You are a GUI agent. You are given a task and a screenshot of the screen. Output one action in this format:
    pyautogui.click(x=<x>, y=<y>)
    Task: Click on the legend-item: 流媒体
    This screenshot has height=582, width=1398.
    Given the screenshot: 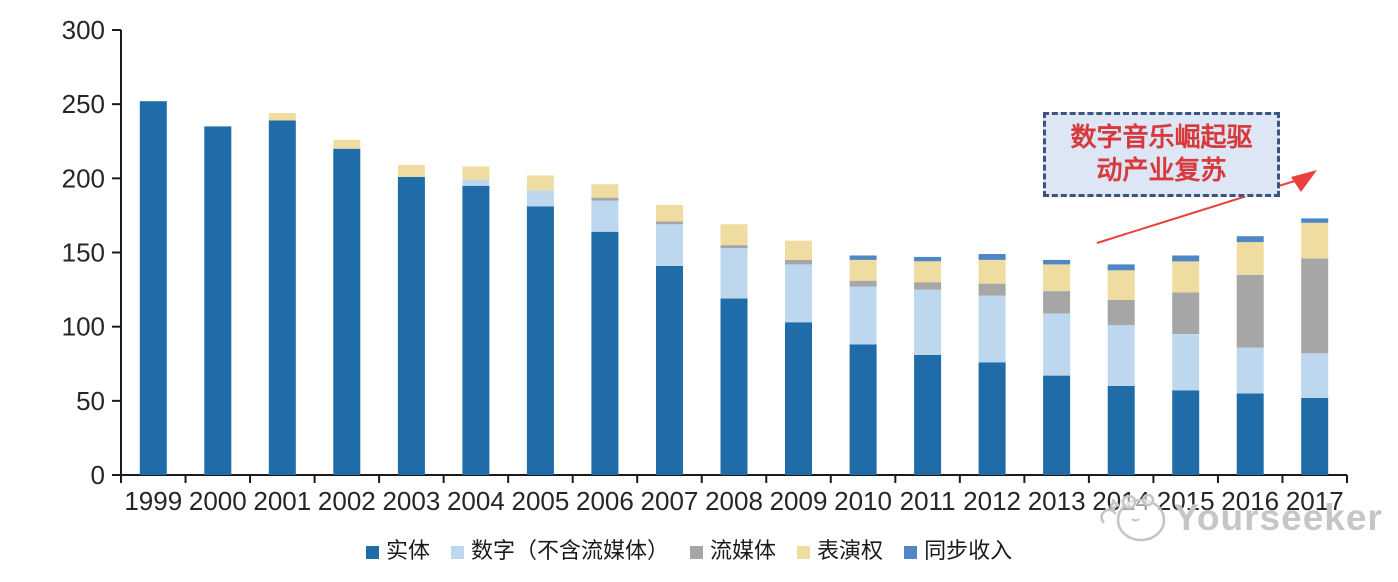 What is the action you would take?
    pyautogui.click(x=733, y=552)
    